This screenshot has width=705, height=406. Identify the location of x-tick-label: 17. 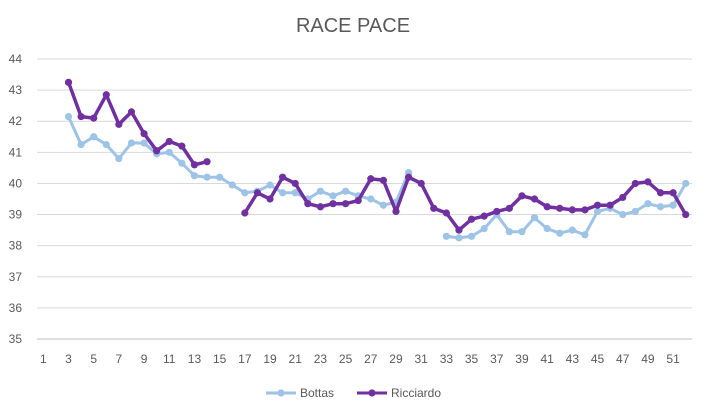
(245, 359).